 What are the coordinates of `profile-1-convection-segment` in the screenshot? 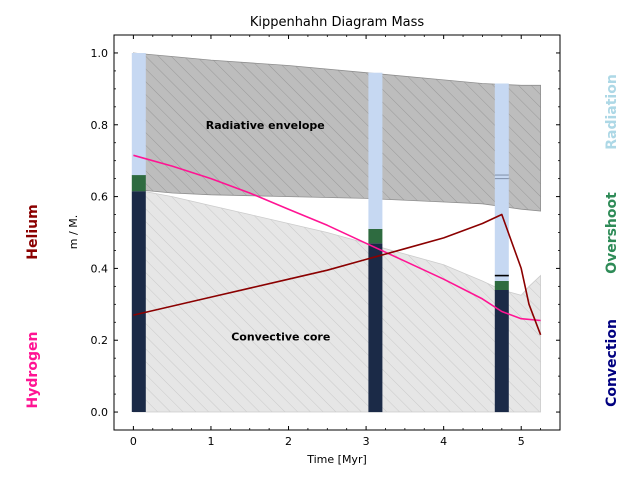 It's located at (138, 301).